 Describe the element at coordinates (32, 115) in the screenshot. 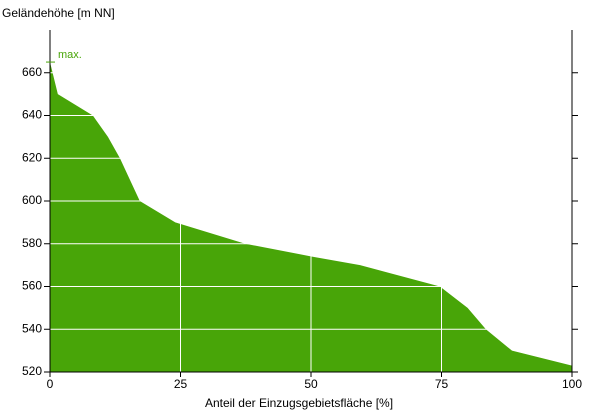

I see `y-tick-label: 640` at that location.